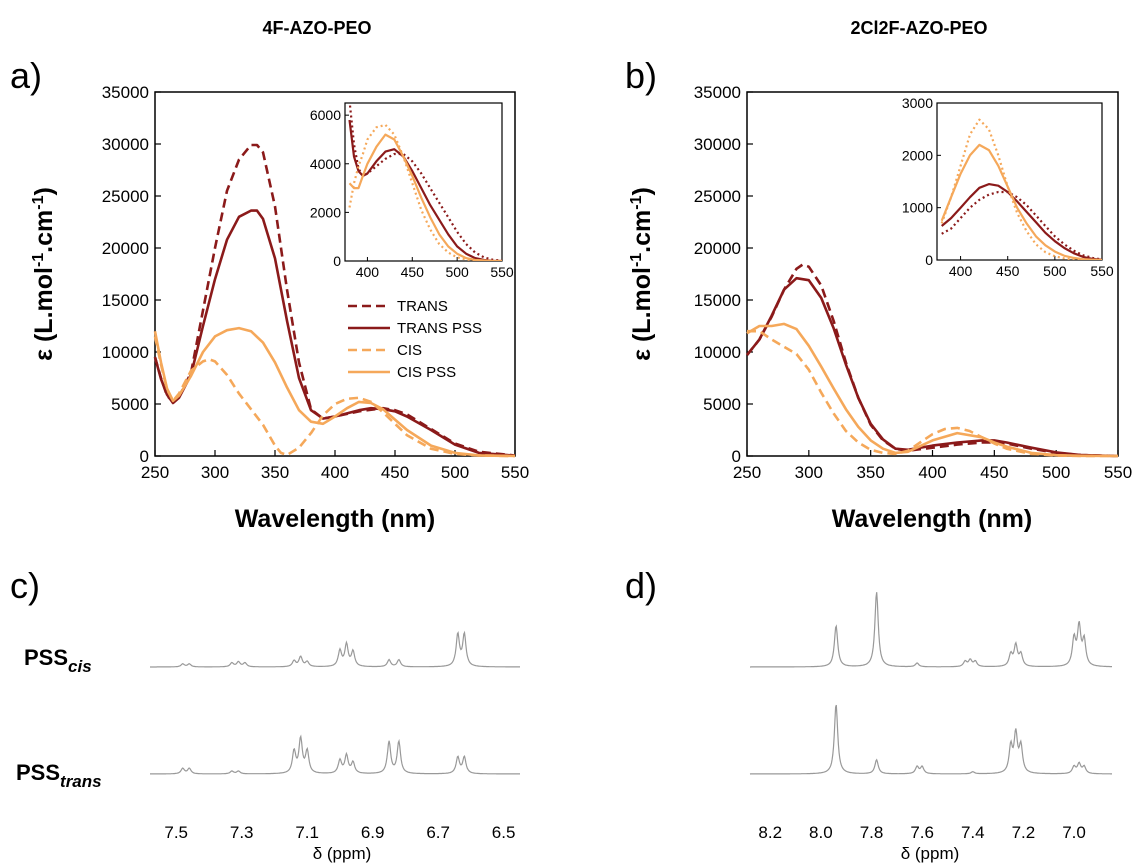 This screenshot has width=1139, height=863. I want to click on chart-c-xtick-label: 6.9, so click(373, 832).